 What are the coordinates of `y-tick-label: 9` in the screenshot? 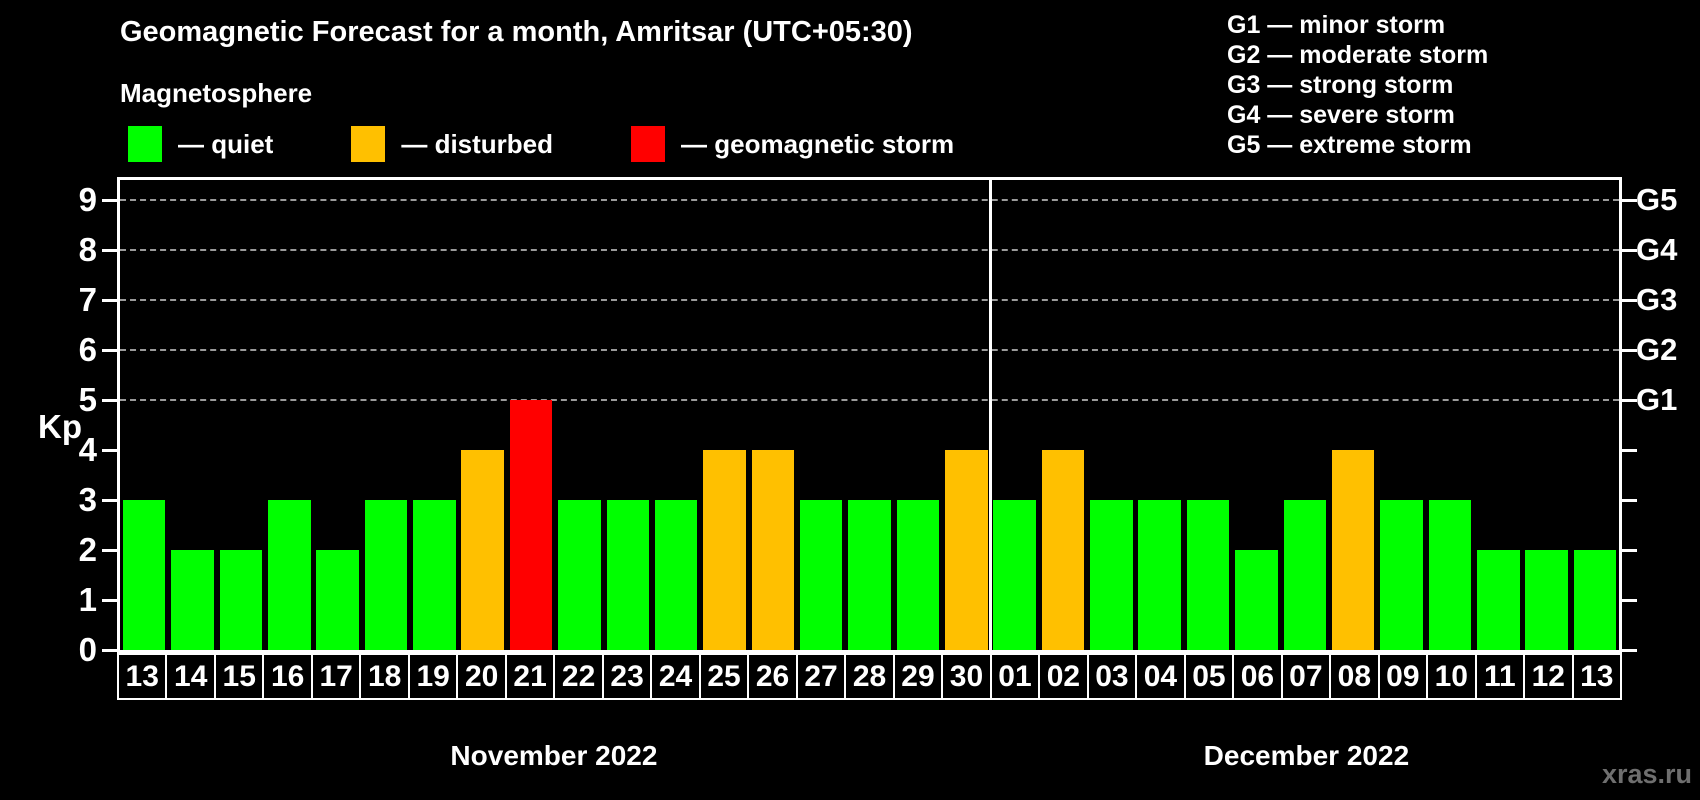 It's located at (87, 199).